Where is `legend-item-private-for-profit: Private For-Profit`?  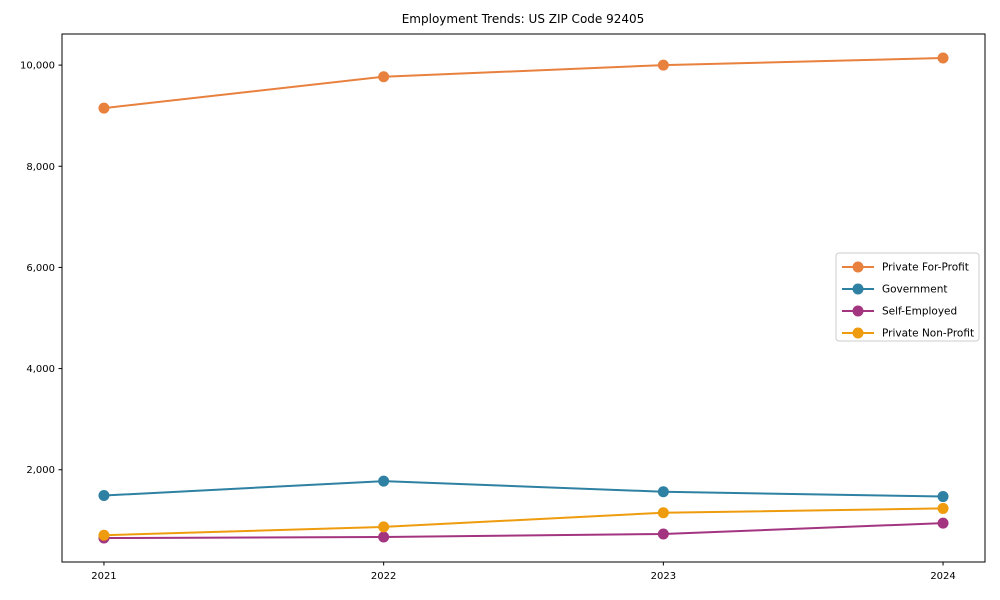 legend-item-private-for-profit: Private For-Profit is located at coordinates (905, 267).